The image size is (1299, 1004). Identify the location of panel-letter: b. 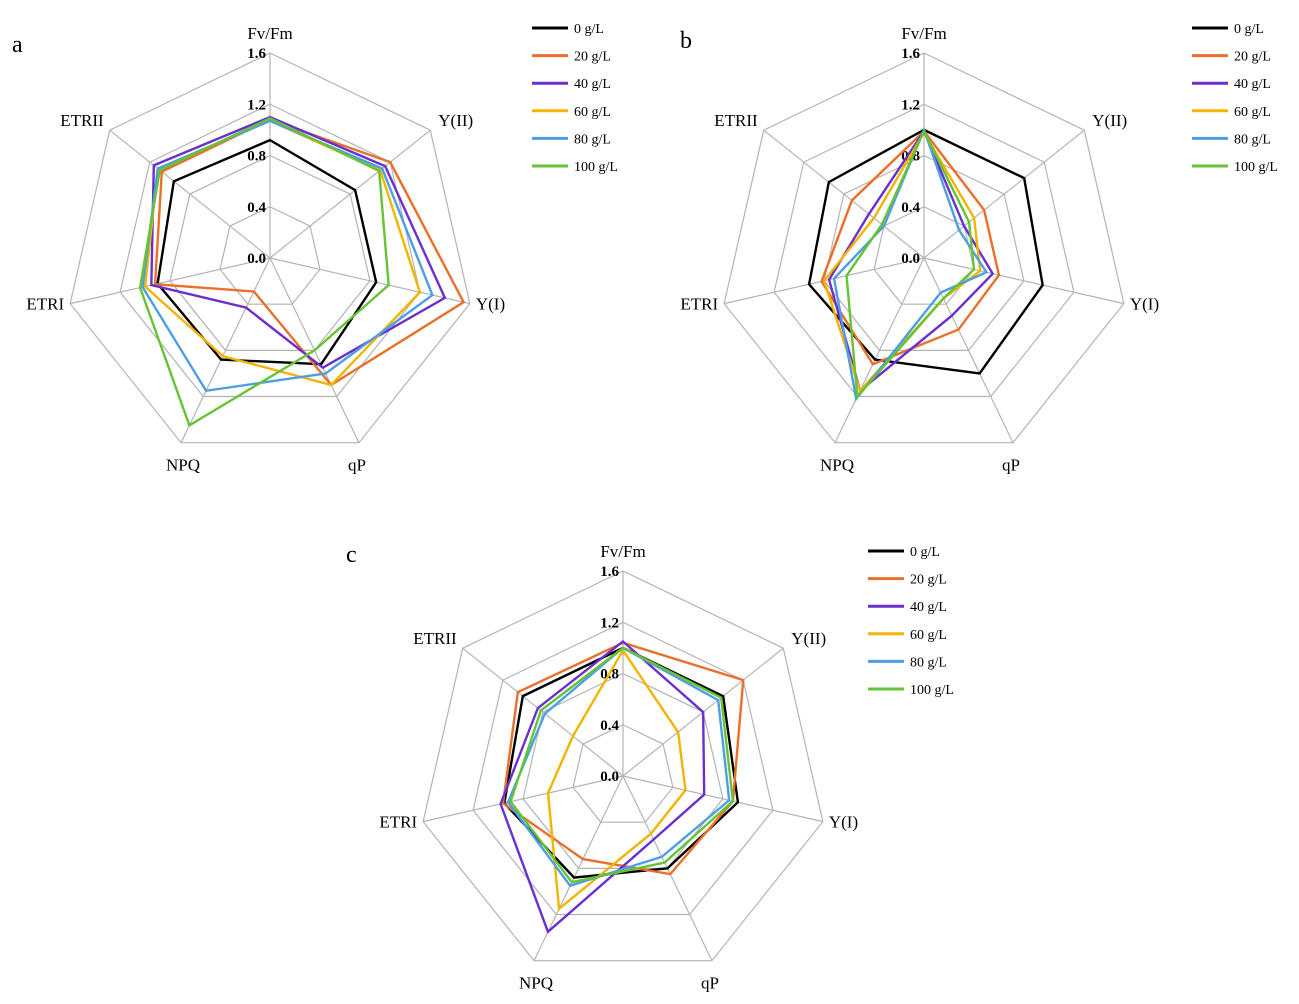
(686, 41).